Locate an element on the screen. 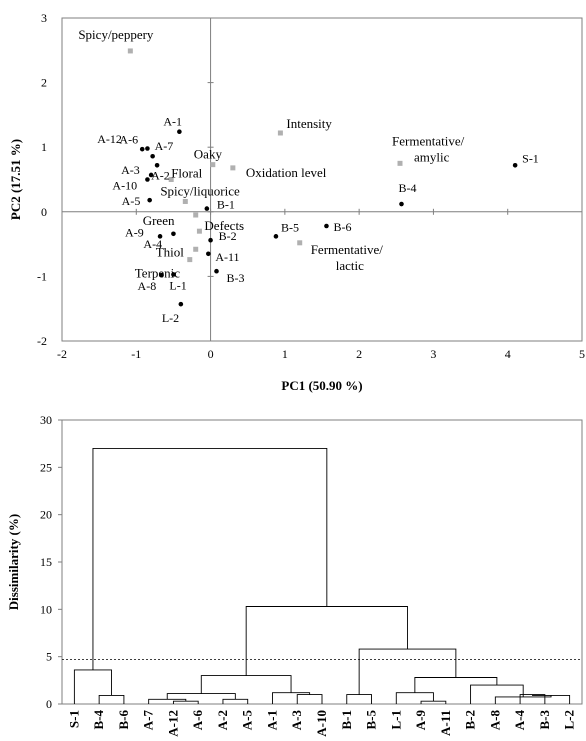  leaf-label-s-1: S-1 is located at coordinates (73, 719).